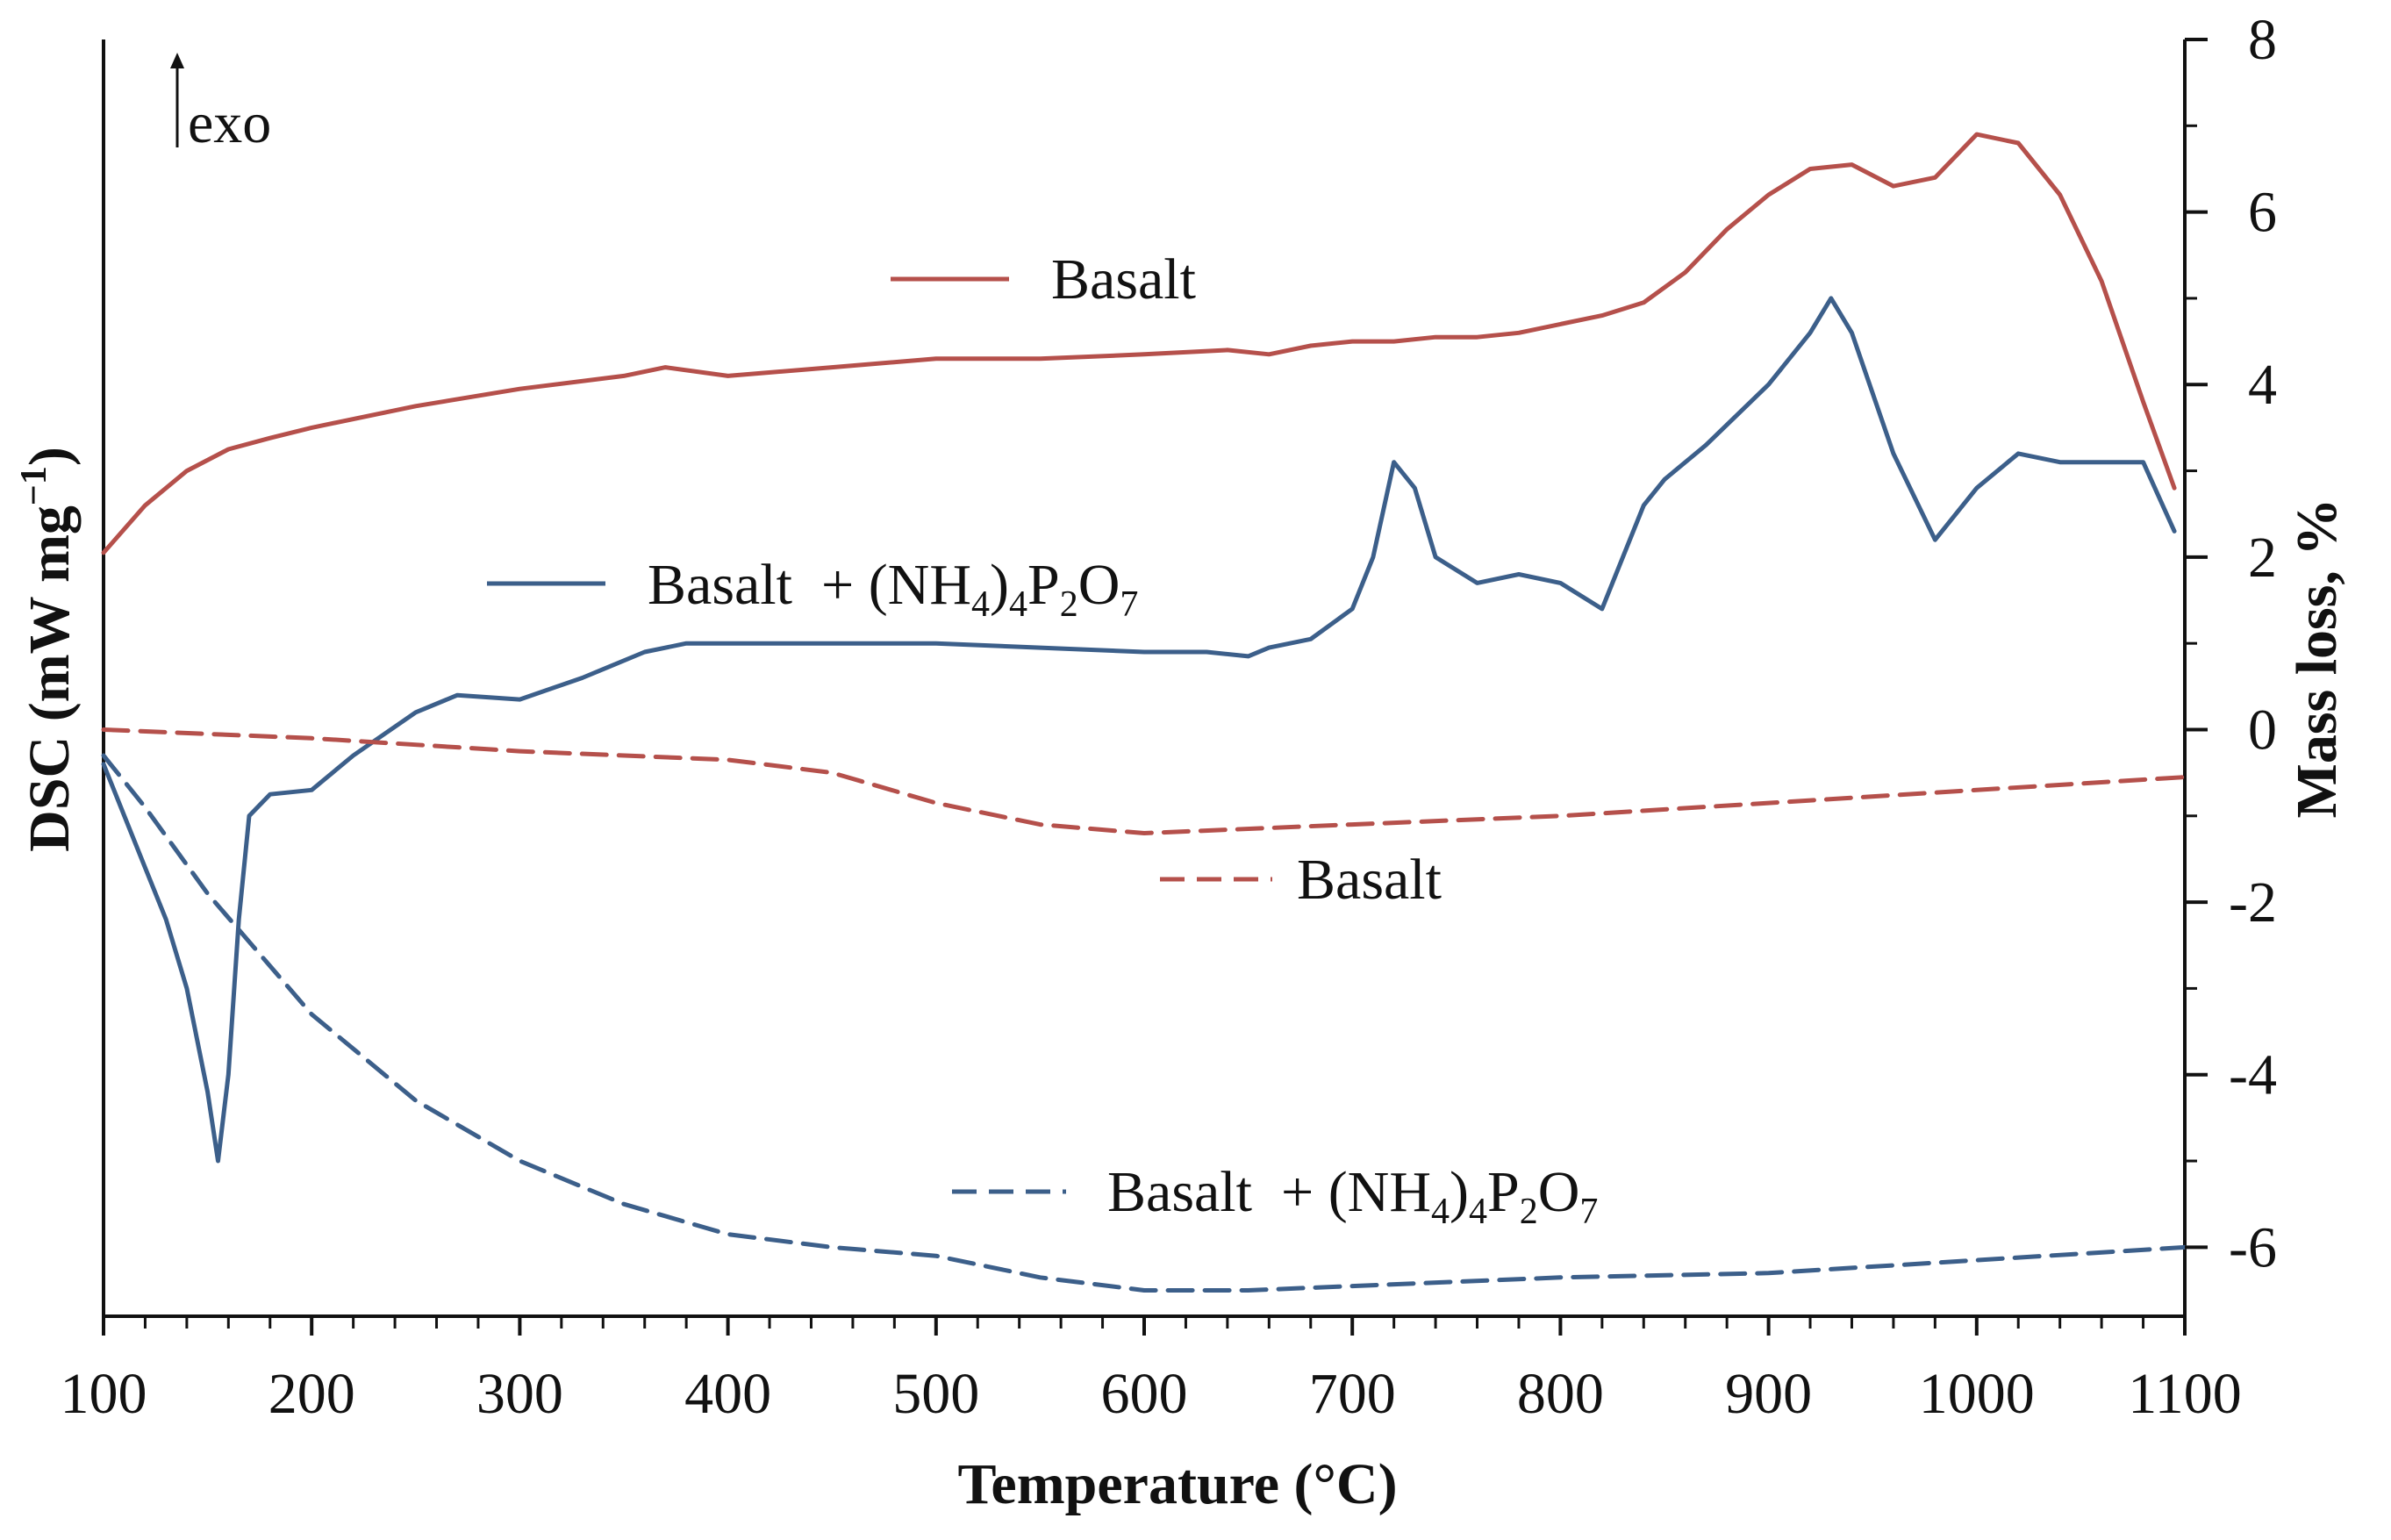 This screenshot has height=1540, width=2391. I want to click on legend-text-basalt-nh4-tg: Basalt + (NH4)4P2O7, so click(1352, 1196).